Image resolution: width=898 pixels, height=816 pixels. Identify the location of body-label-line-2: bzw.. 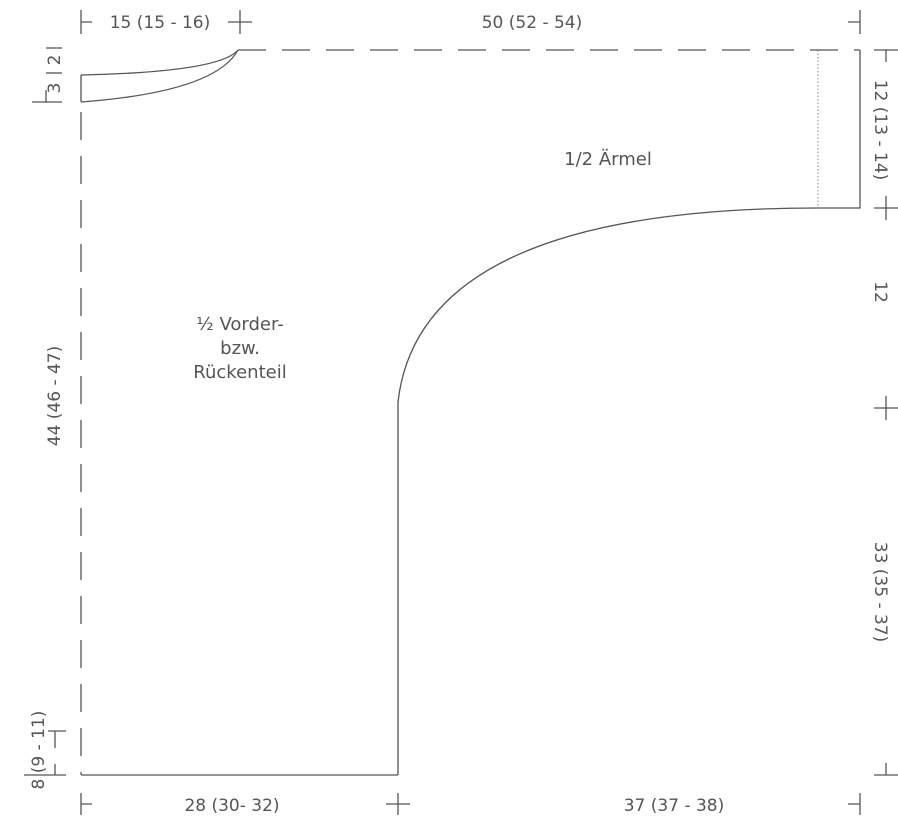
(240, 348).